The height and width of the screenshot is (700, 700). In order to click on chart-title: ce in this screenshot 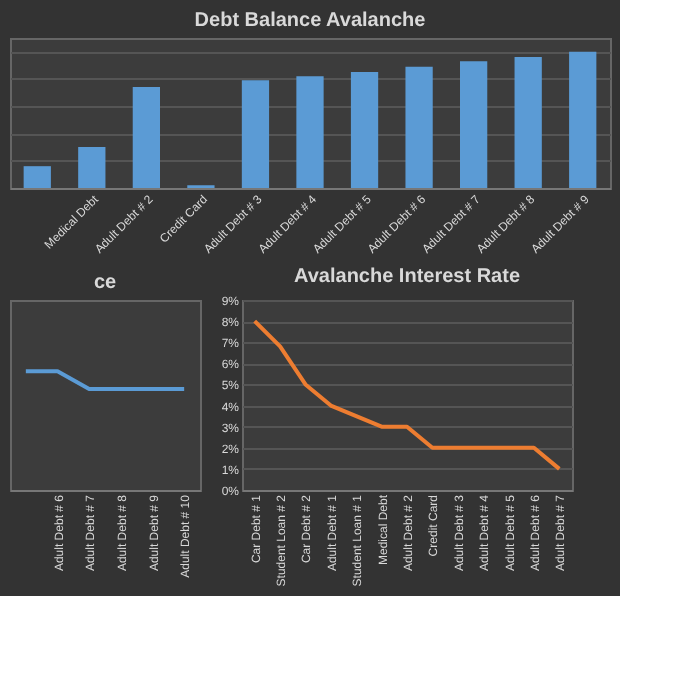, I will do `click(105, 283)`.